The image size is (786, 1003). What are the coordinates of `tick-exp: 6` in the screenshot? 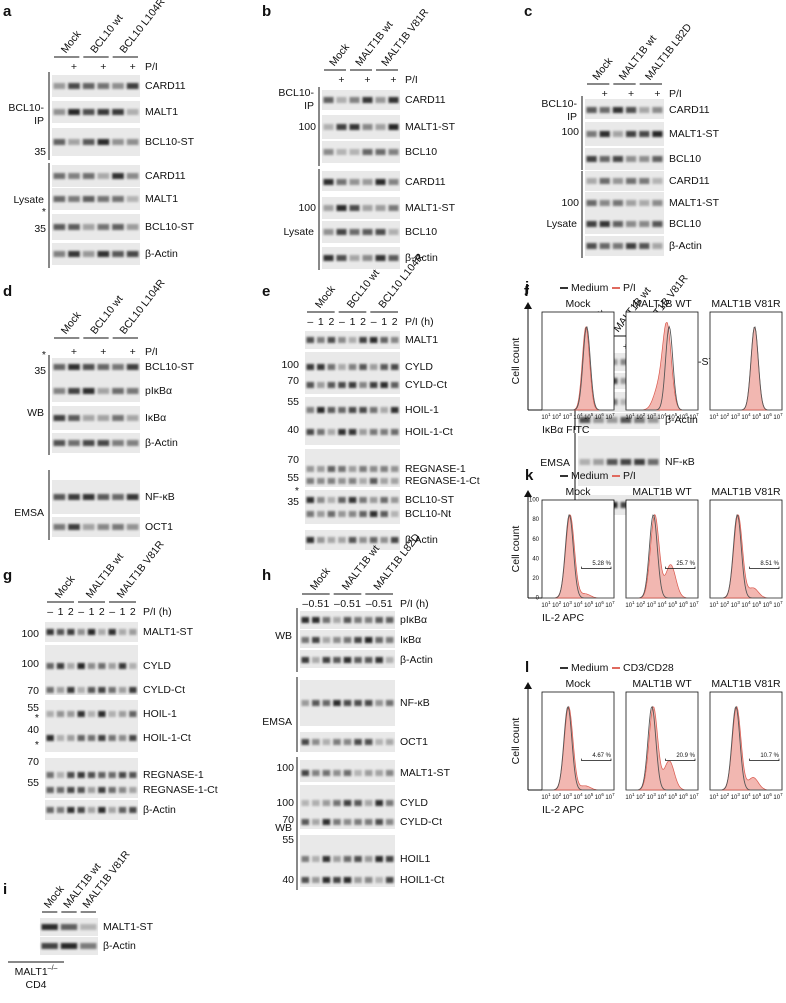 It's located at (602, 414).